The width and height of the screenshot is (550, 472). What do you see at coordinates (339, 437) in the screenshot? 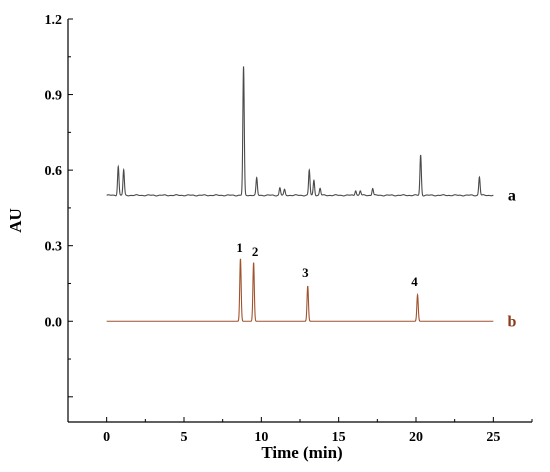
I see `x-tick-label: 15` at bounding box center [339, 437].